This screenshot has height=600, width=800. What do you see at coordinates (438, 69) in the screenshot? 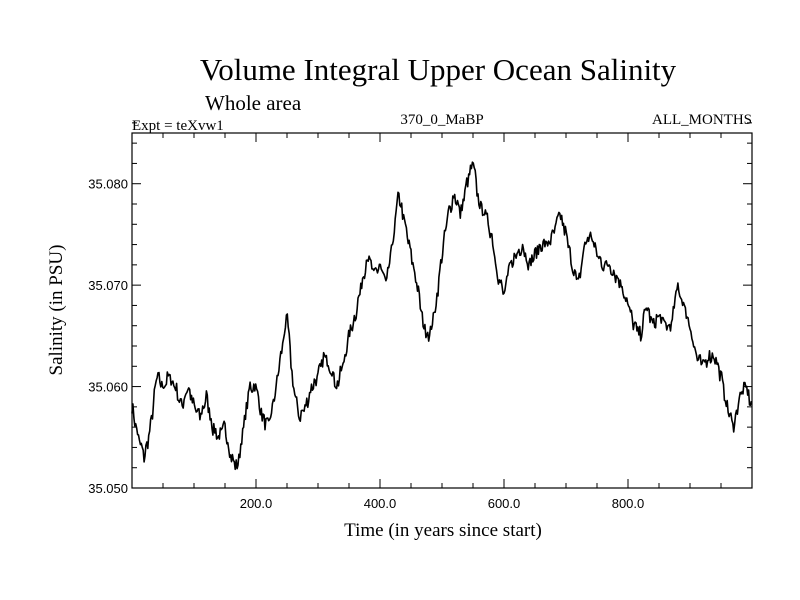
I see `chart-title: Volume Integral Upper Ocean Salinity` at bounding box center [438, 69].